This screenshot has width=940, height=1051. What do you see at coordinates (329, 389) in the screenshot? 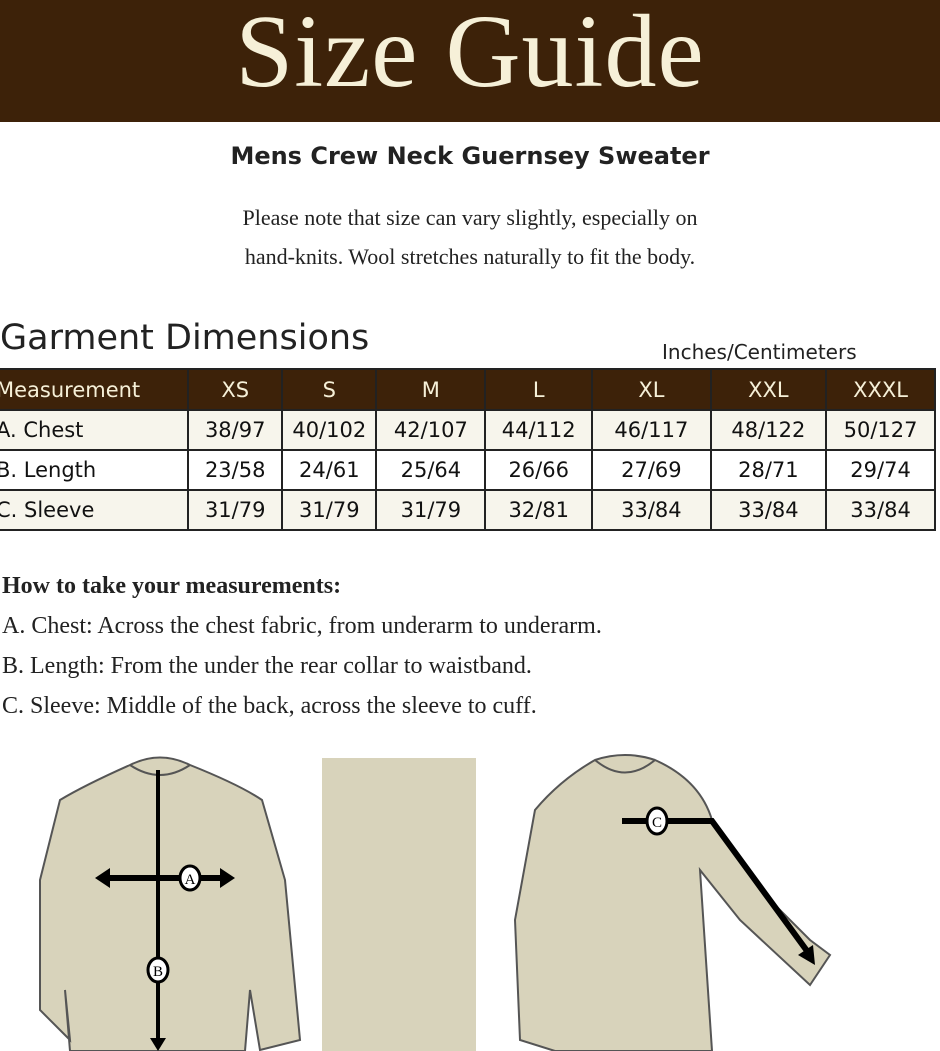
I see `column-header: S` at bounding box center [329, 389].